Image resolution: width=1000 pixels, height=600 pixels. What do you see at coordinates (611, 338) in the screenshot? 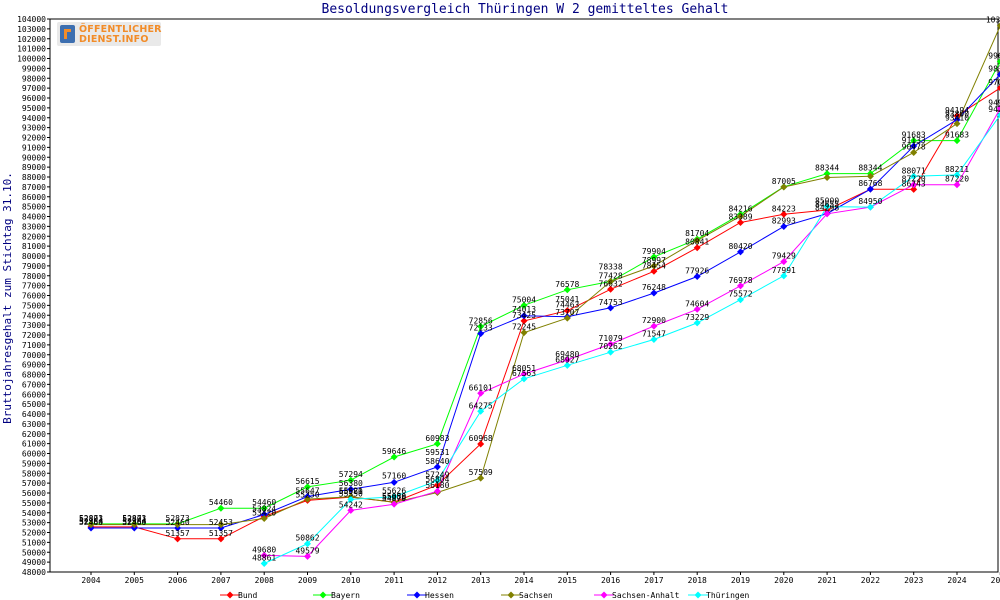
I see `data-label: 71079` at bounding box center [611, 338].